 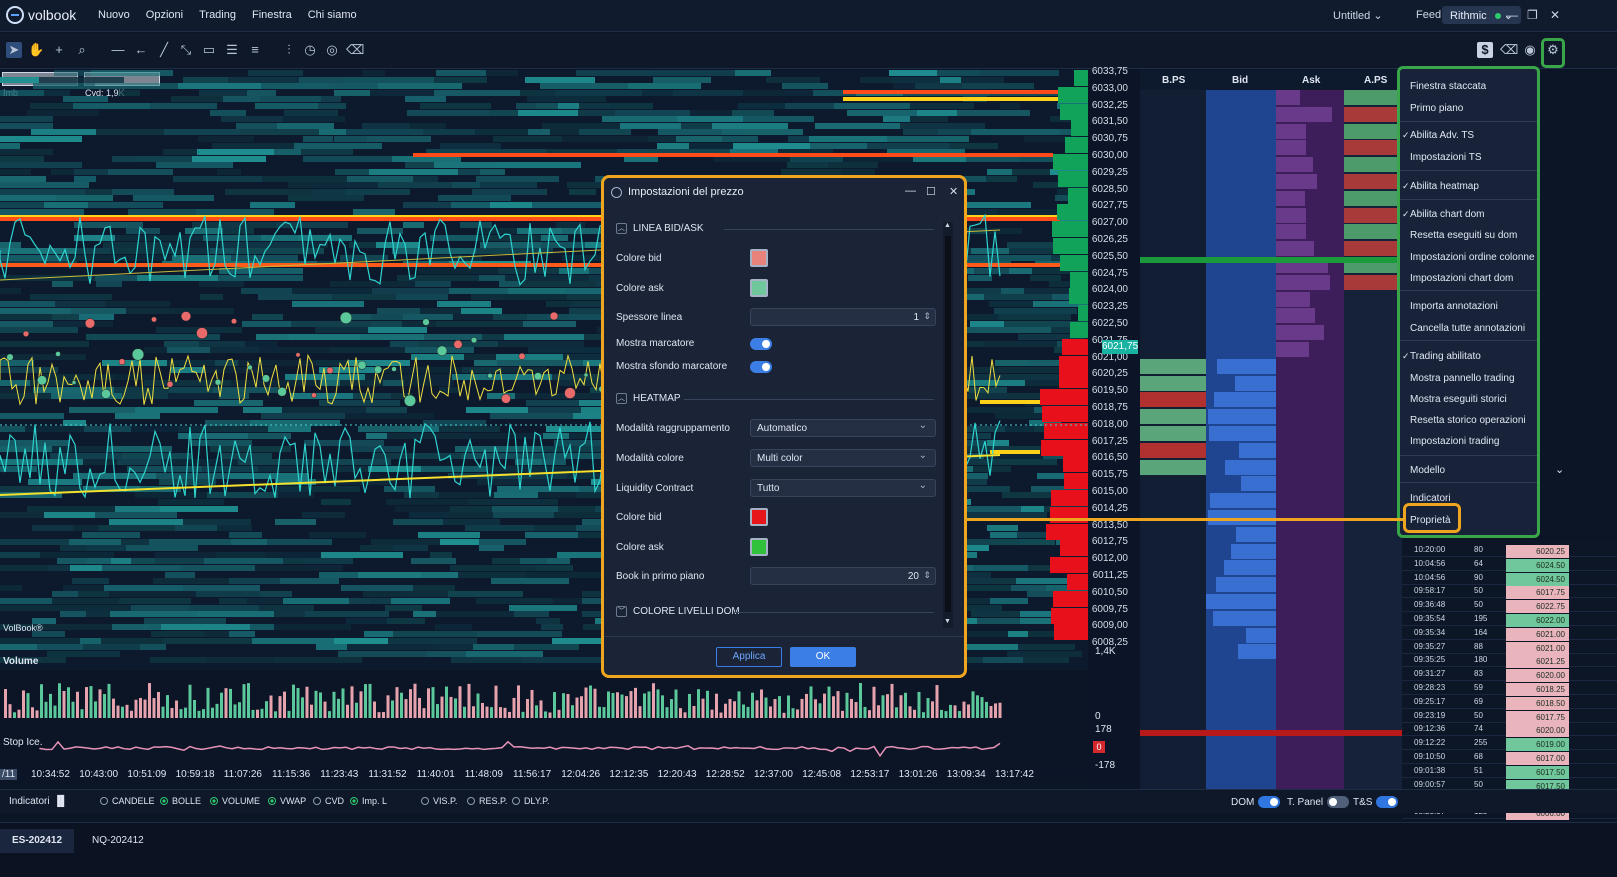 I want to click on menu-nuovo: Nuovo, so click(x=114, y=15).